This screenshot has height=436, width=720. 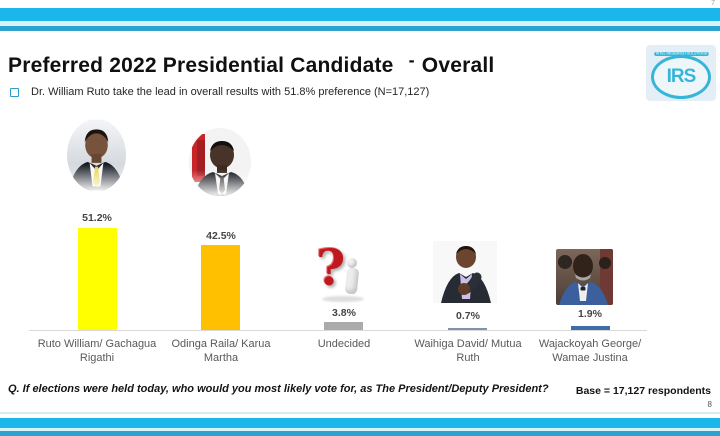 I want to click on waihiga-photo-image, so click(x=465, y=272).